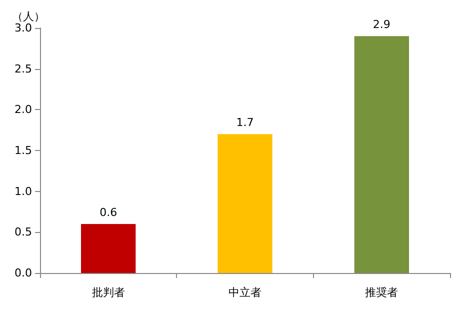 The height and width of the screenshot is (321, 462). What do you see at coordinates (23, 109) in the screenshot?
I see `y-tick-label: 2.0` at bounding box center [23, 109].